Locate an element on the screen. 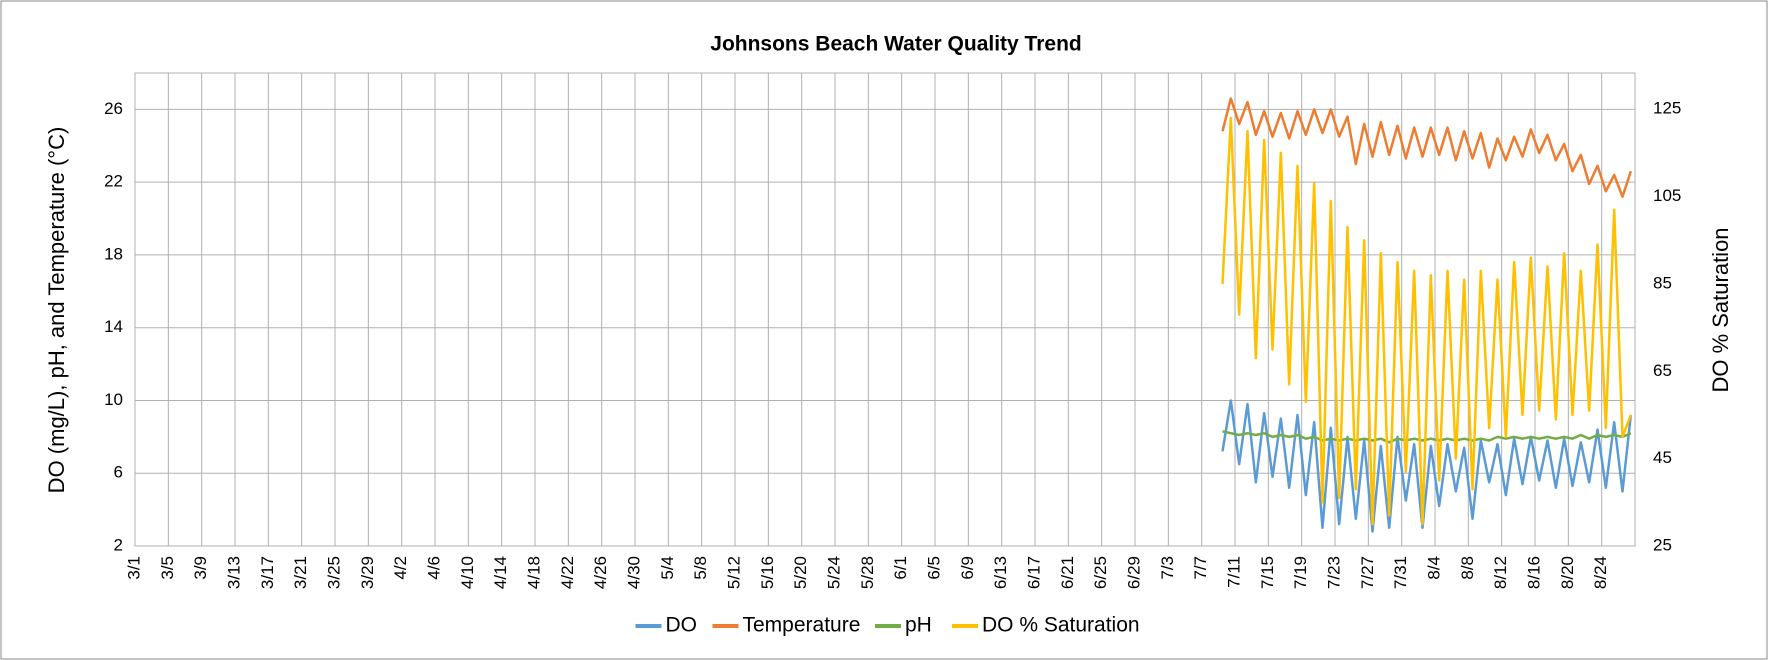 This screenshot has width=1768, height=660. x-tick-label: 3/17 is located at coordinates (267, 572).